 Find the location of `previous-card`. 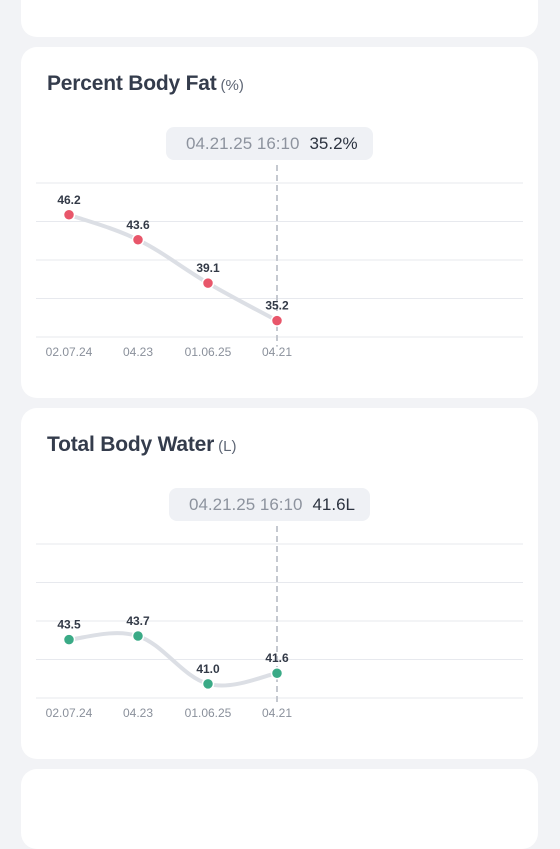

previous-card is located at coordinates (279, 18).